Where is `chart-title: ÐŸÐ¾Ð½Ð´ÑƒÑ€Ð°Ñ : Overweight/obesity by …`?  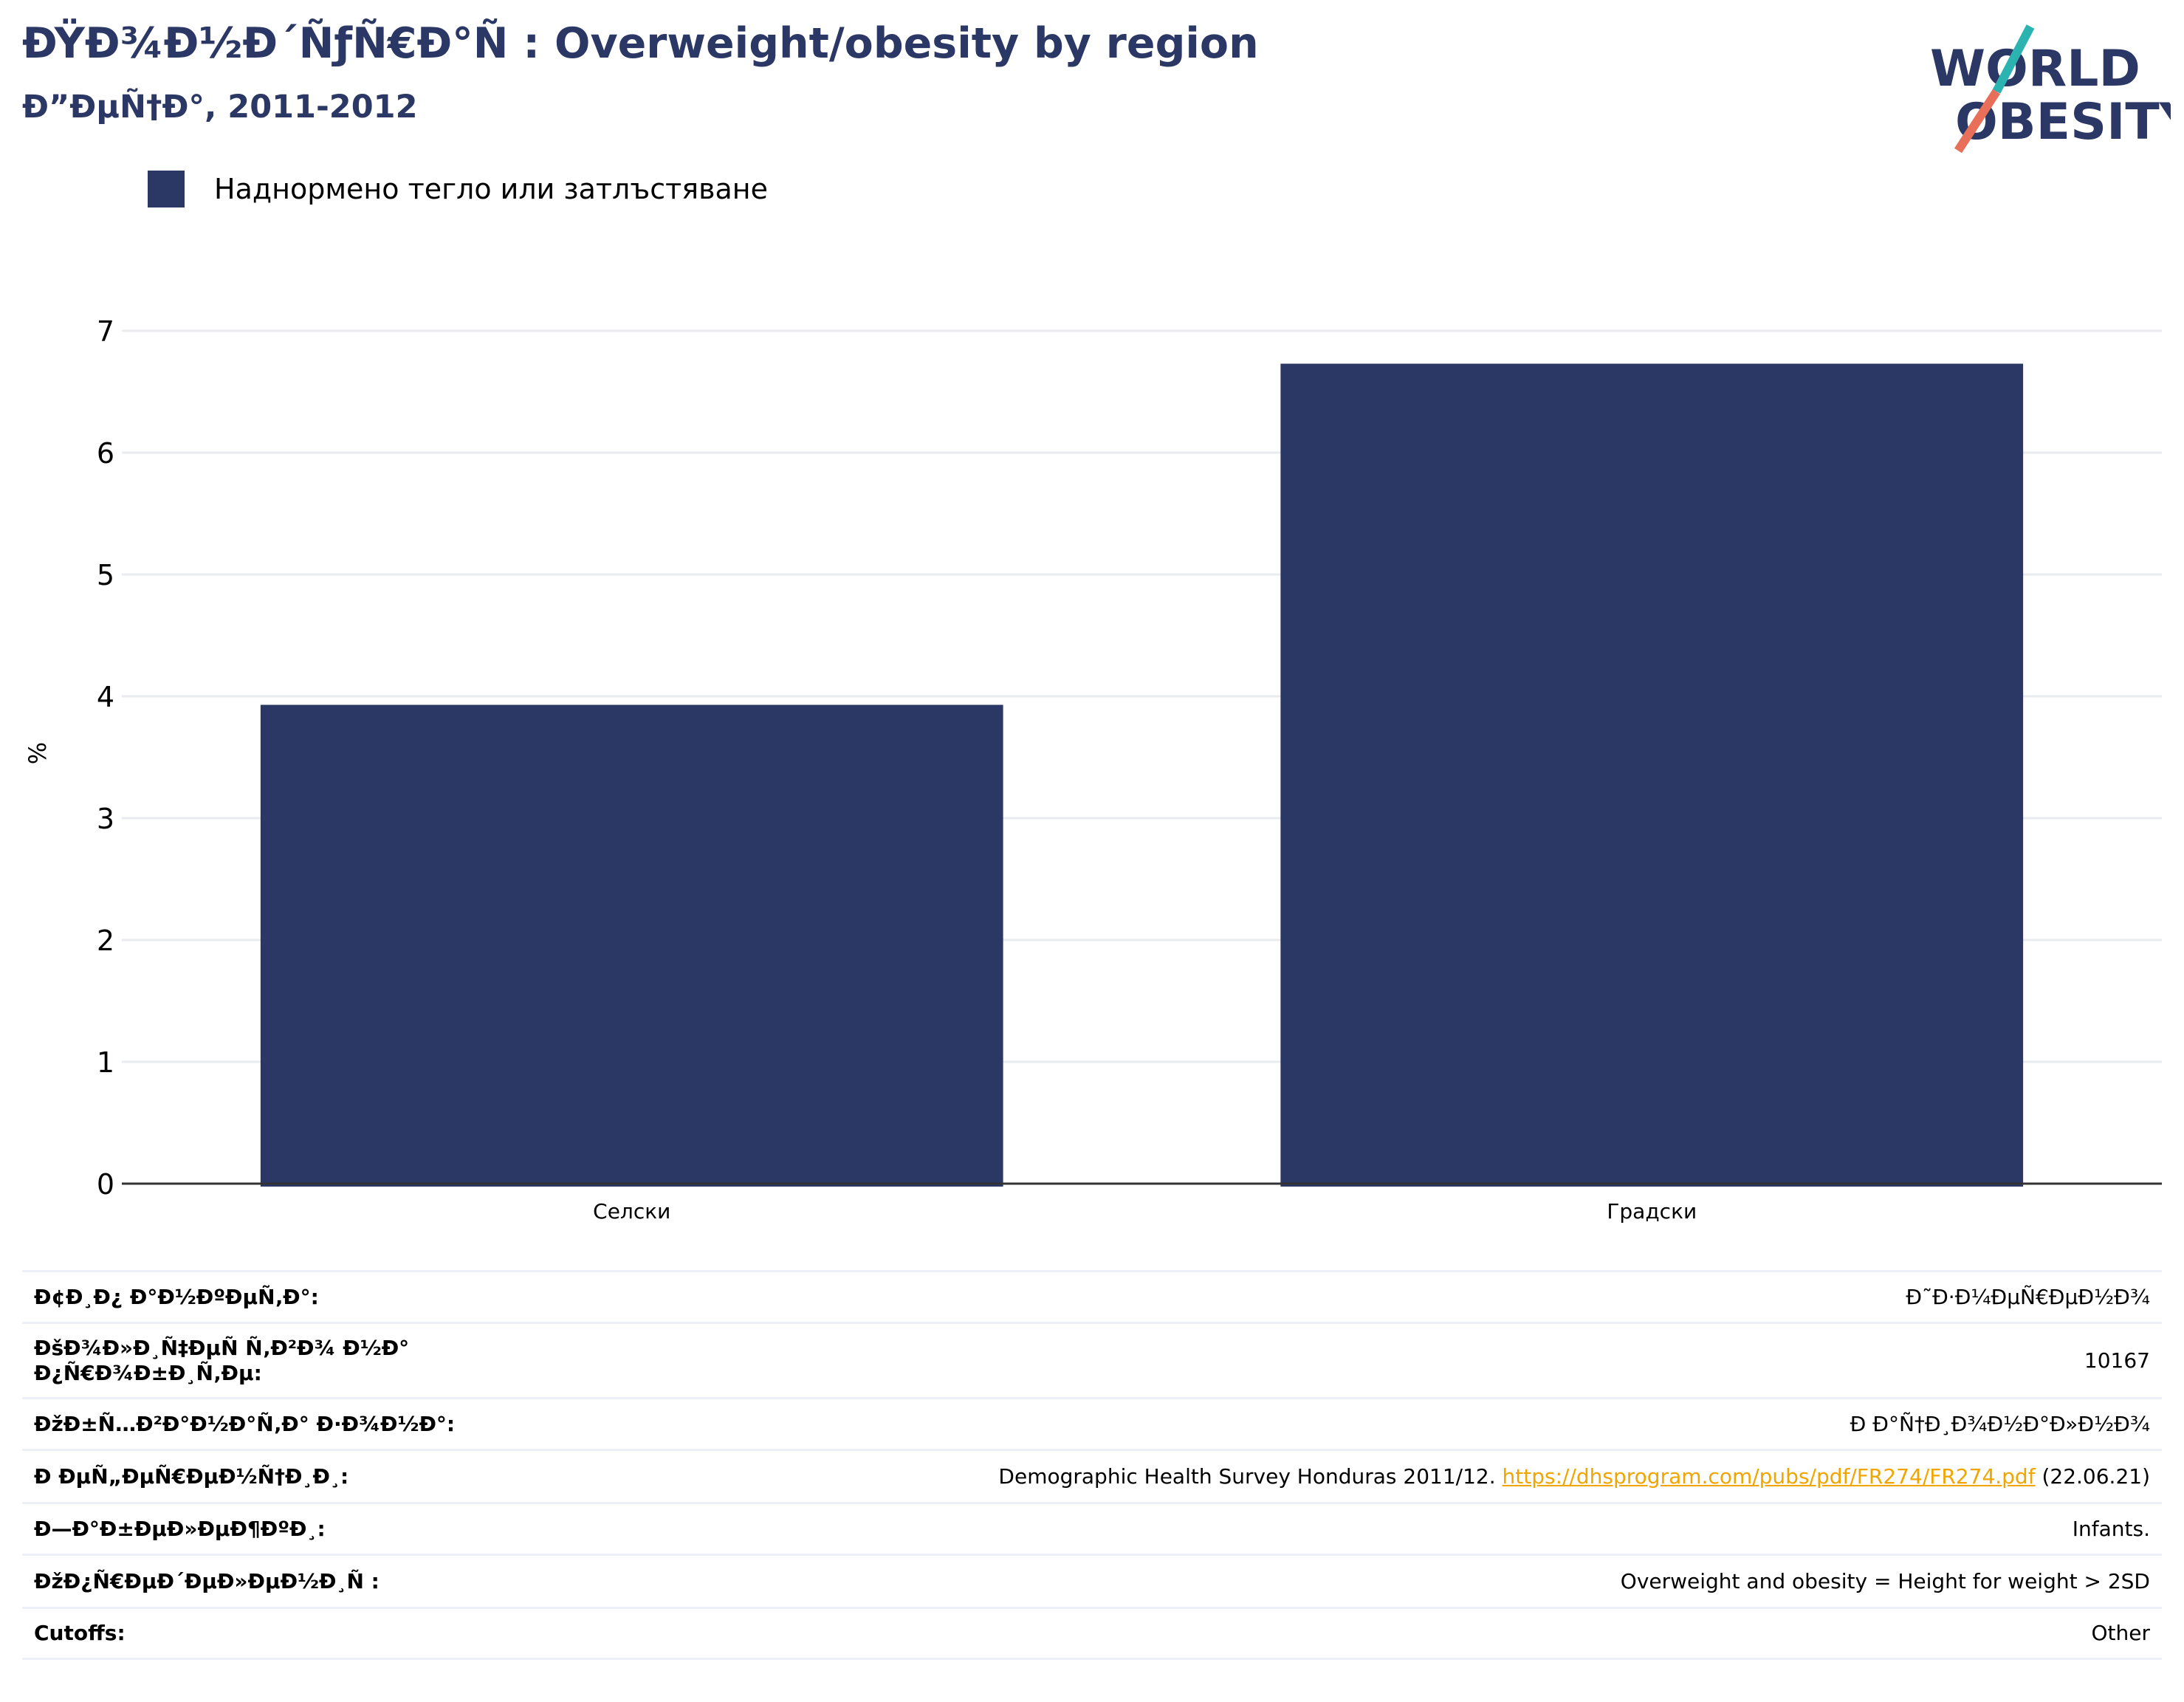
chart-title: ÐŸÐ¾Ð½Ð´ÑƒÑ€Ð°Ñ : Overweight/obesity by … is located at coordinates (641, 43).